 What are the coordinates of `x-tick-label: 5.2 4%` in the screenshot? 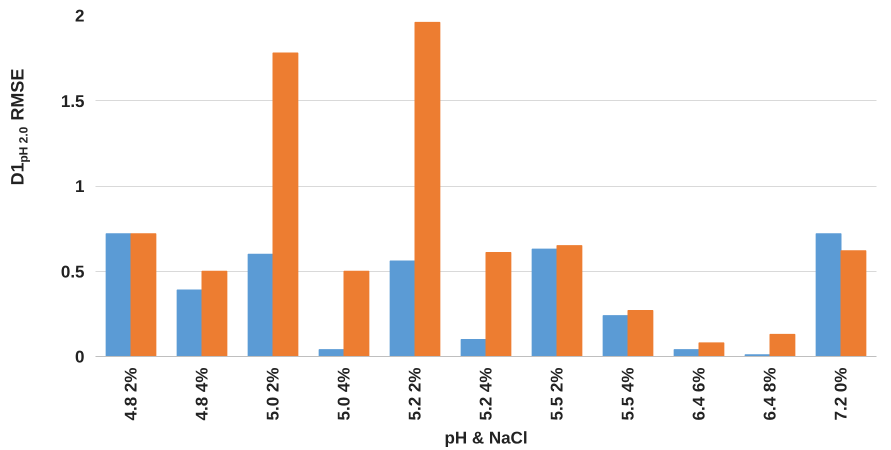 It's located at (486, 393).